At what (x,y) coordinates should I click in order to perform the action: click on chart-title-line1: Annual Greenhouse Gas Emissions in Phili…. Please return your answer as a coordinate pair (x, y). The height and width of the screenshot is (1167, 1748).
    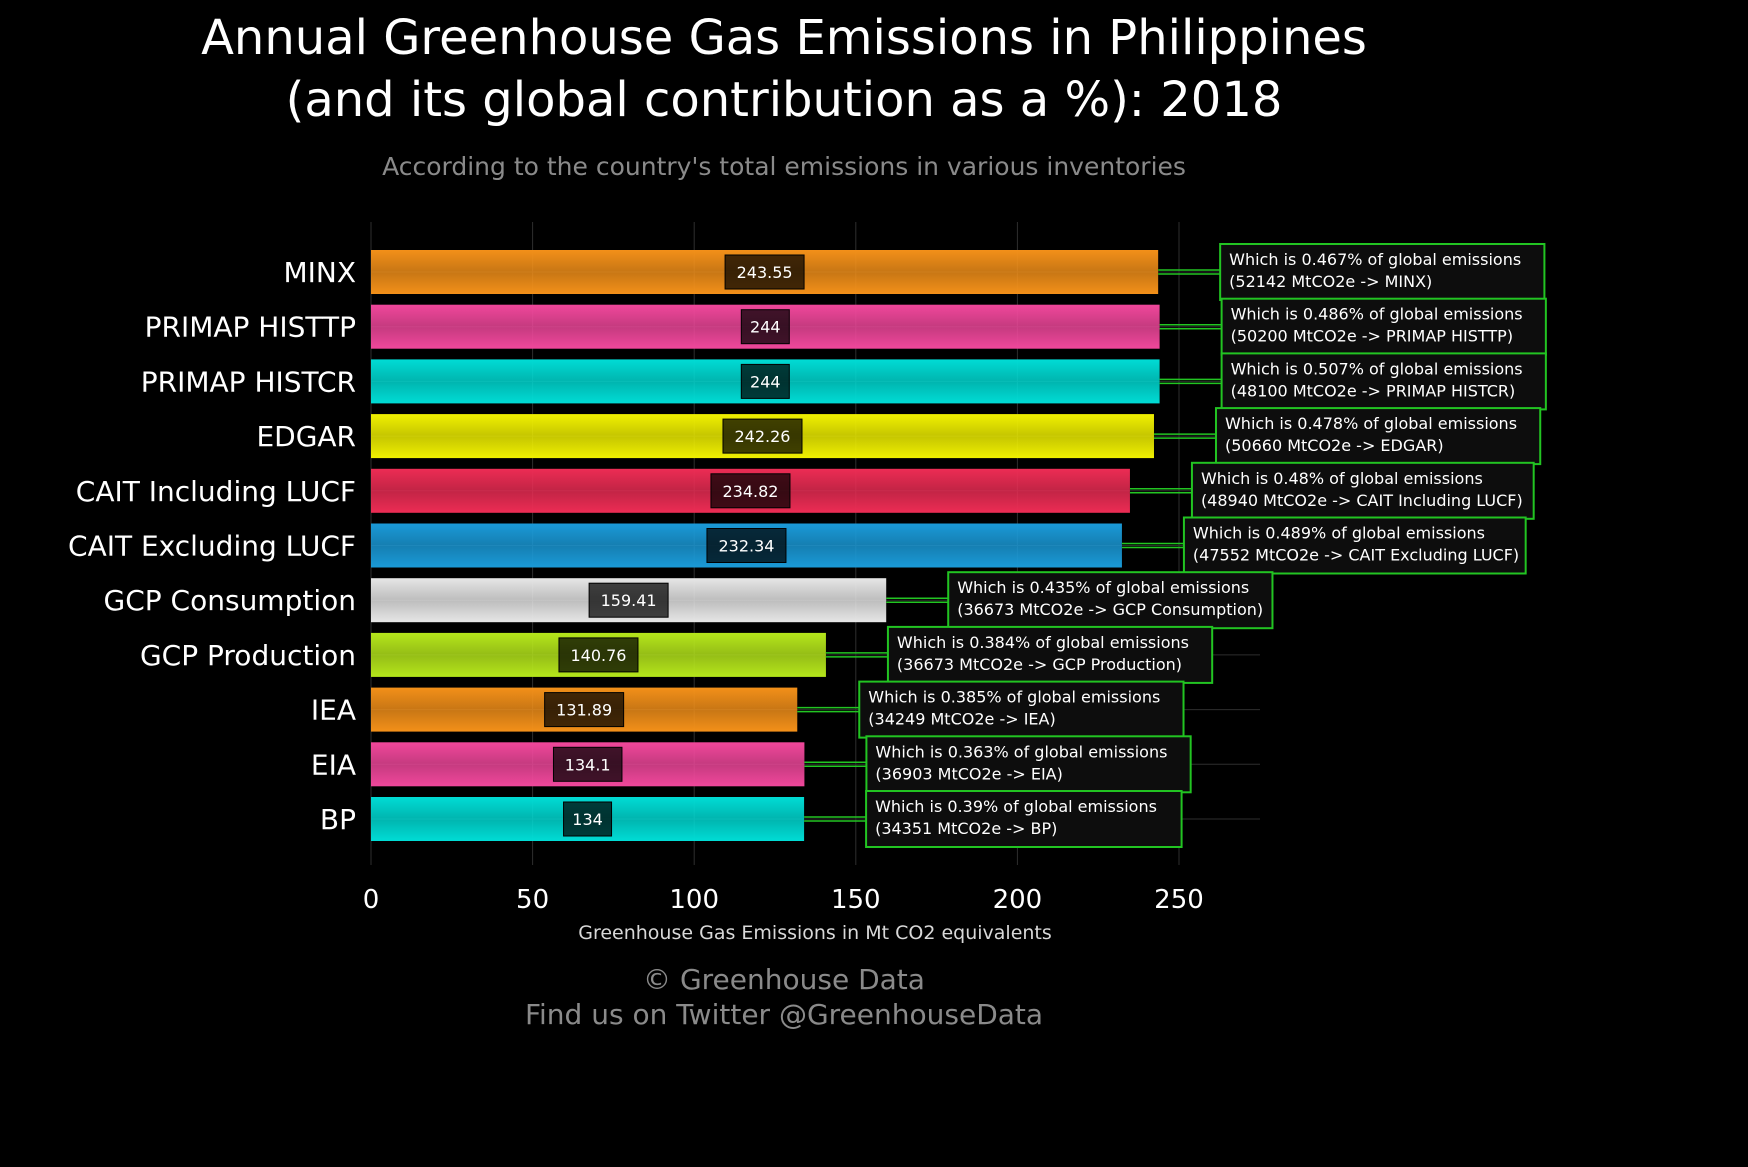
    Looking at the image, I should click on (784, 38).